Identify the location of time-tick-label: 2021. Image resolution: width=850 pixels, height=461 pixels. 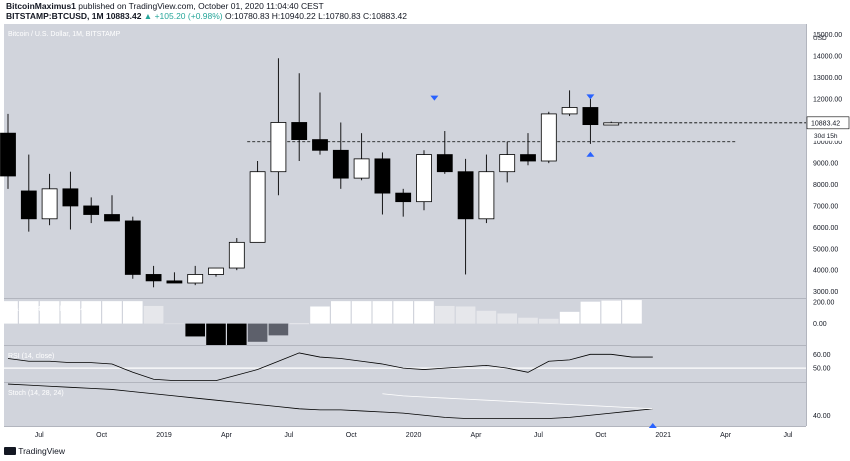
(663, 435).